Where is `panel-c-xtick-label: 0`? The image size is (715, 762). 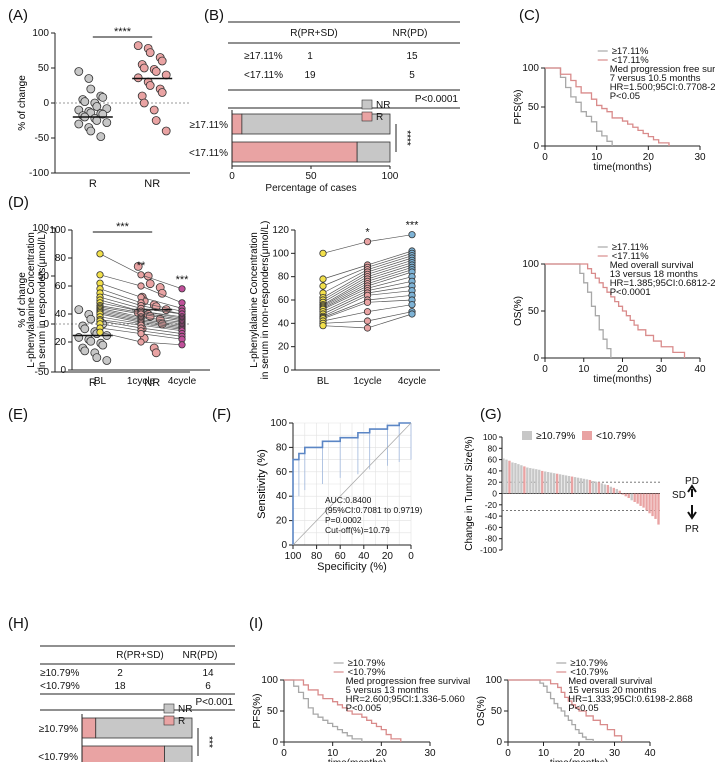 panel-c-xtick-label: 0 is located at coordinates (545, 157).